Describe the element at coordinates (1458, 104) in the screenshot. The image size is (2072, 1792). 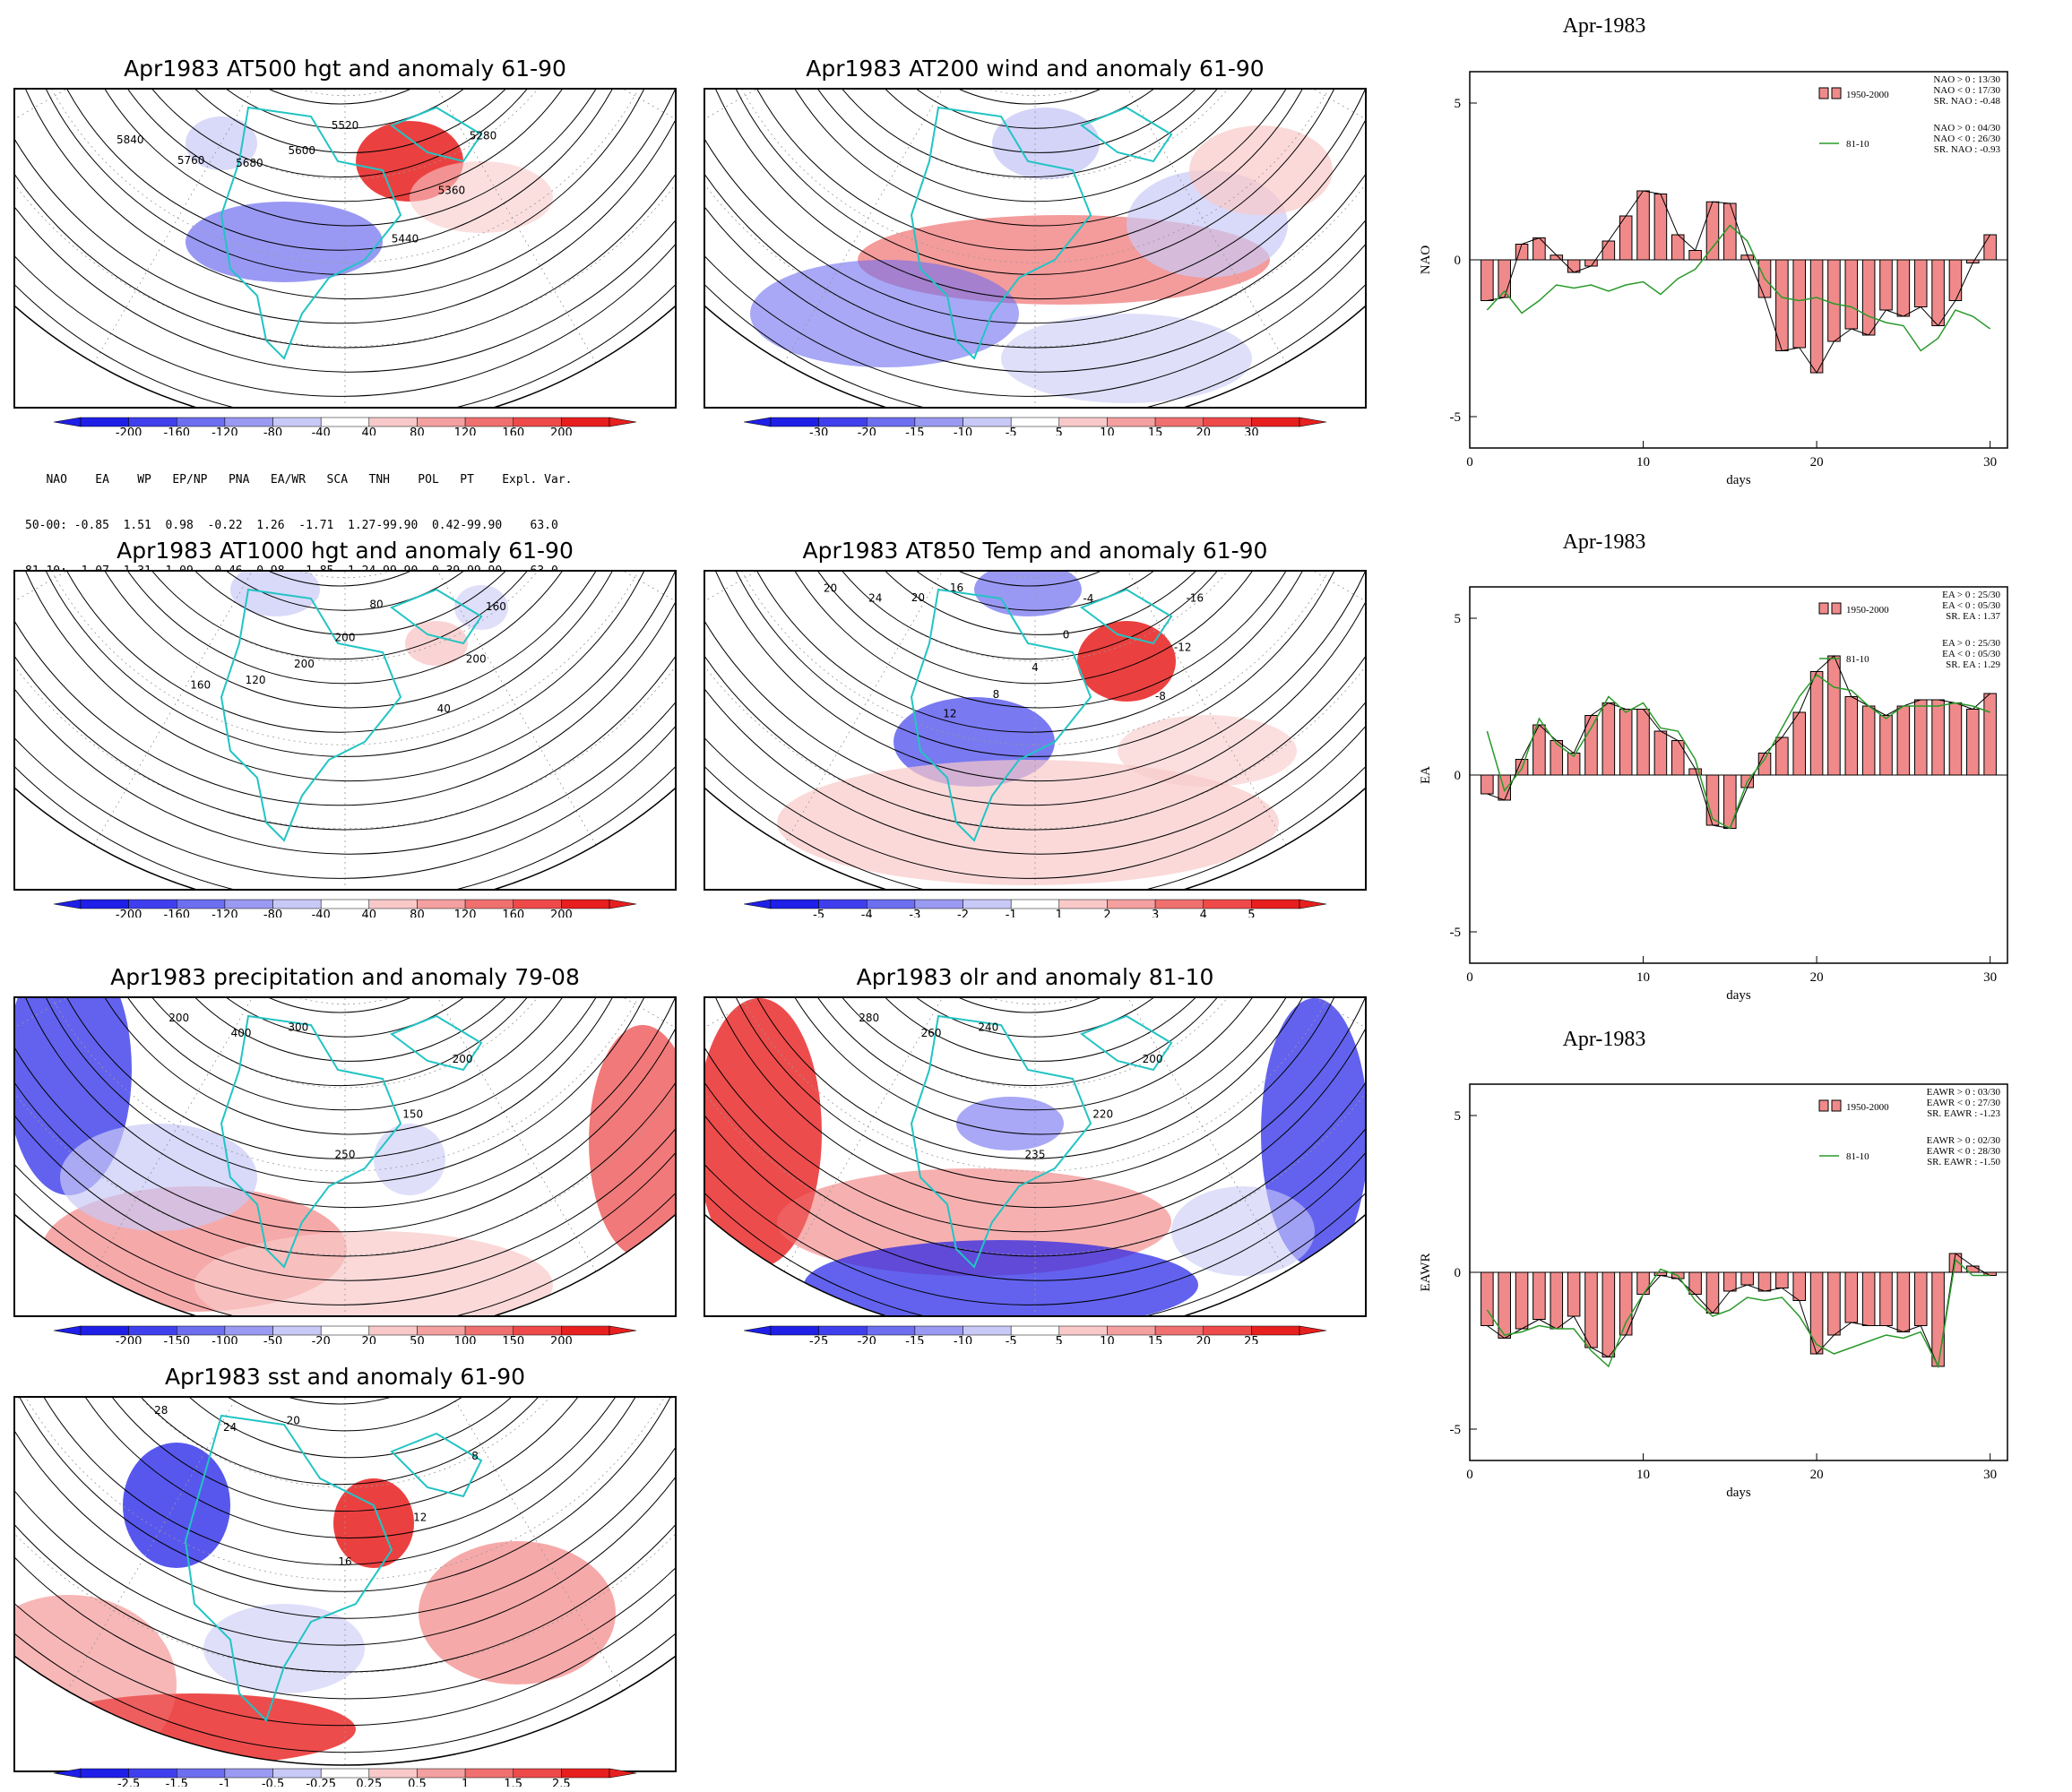
I see `y-tick-label: 5` at that location.